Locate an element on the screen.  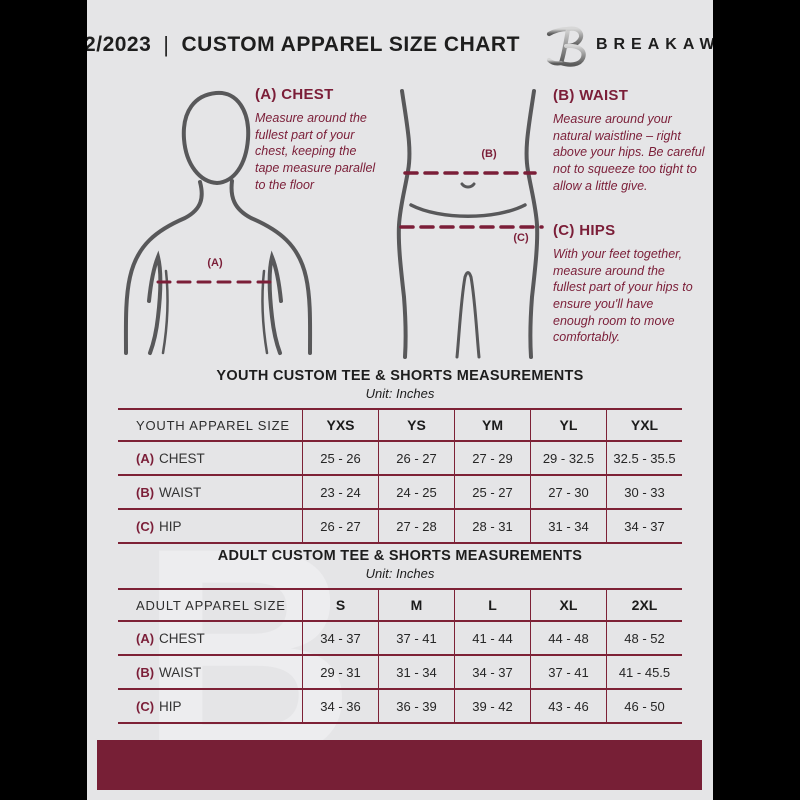
lower-body-outline-icon is located at coordinates (470, 224).